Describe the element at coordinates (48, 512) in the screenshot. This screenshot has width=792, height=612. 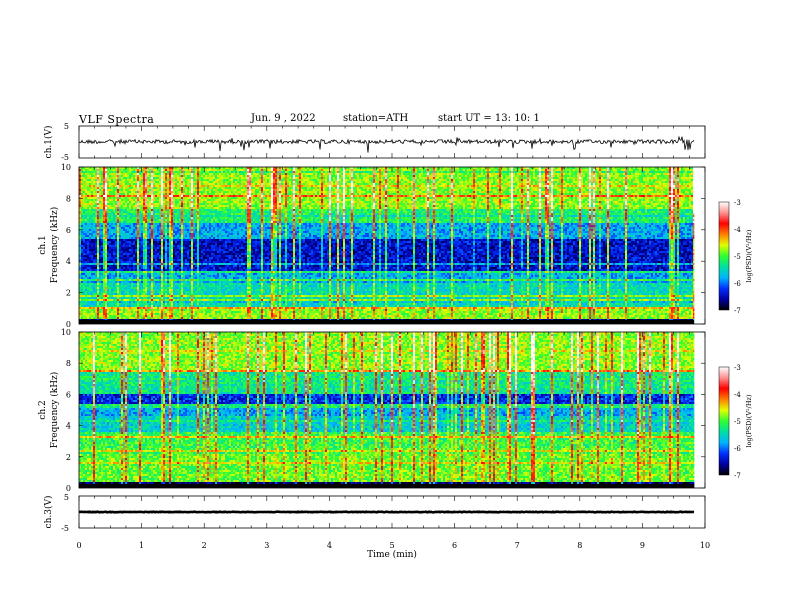
I see `ch3-ylabel: ch.3(V)` at that location.